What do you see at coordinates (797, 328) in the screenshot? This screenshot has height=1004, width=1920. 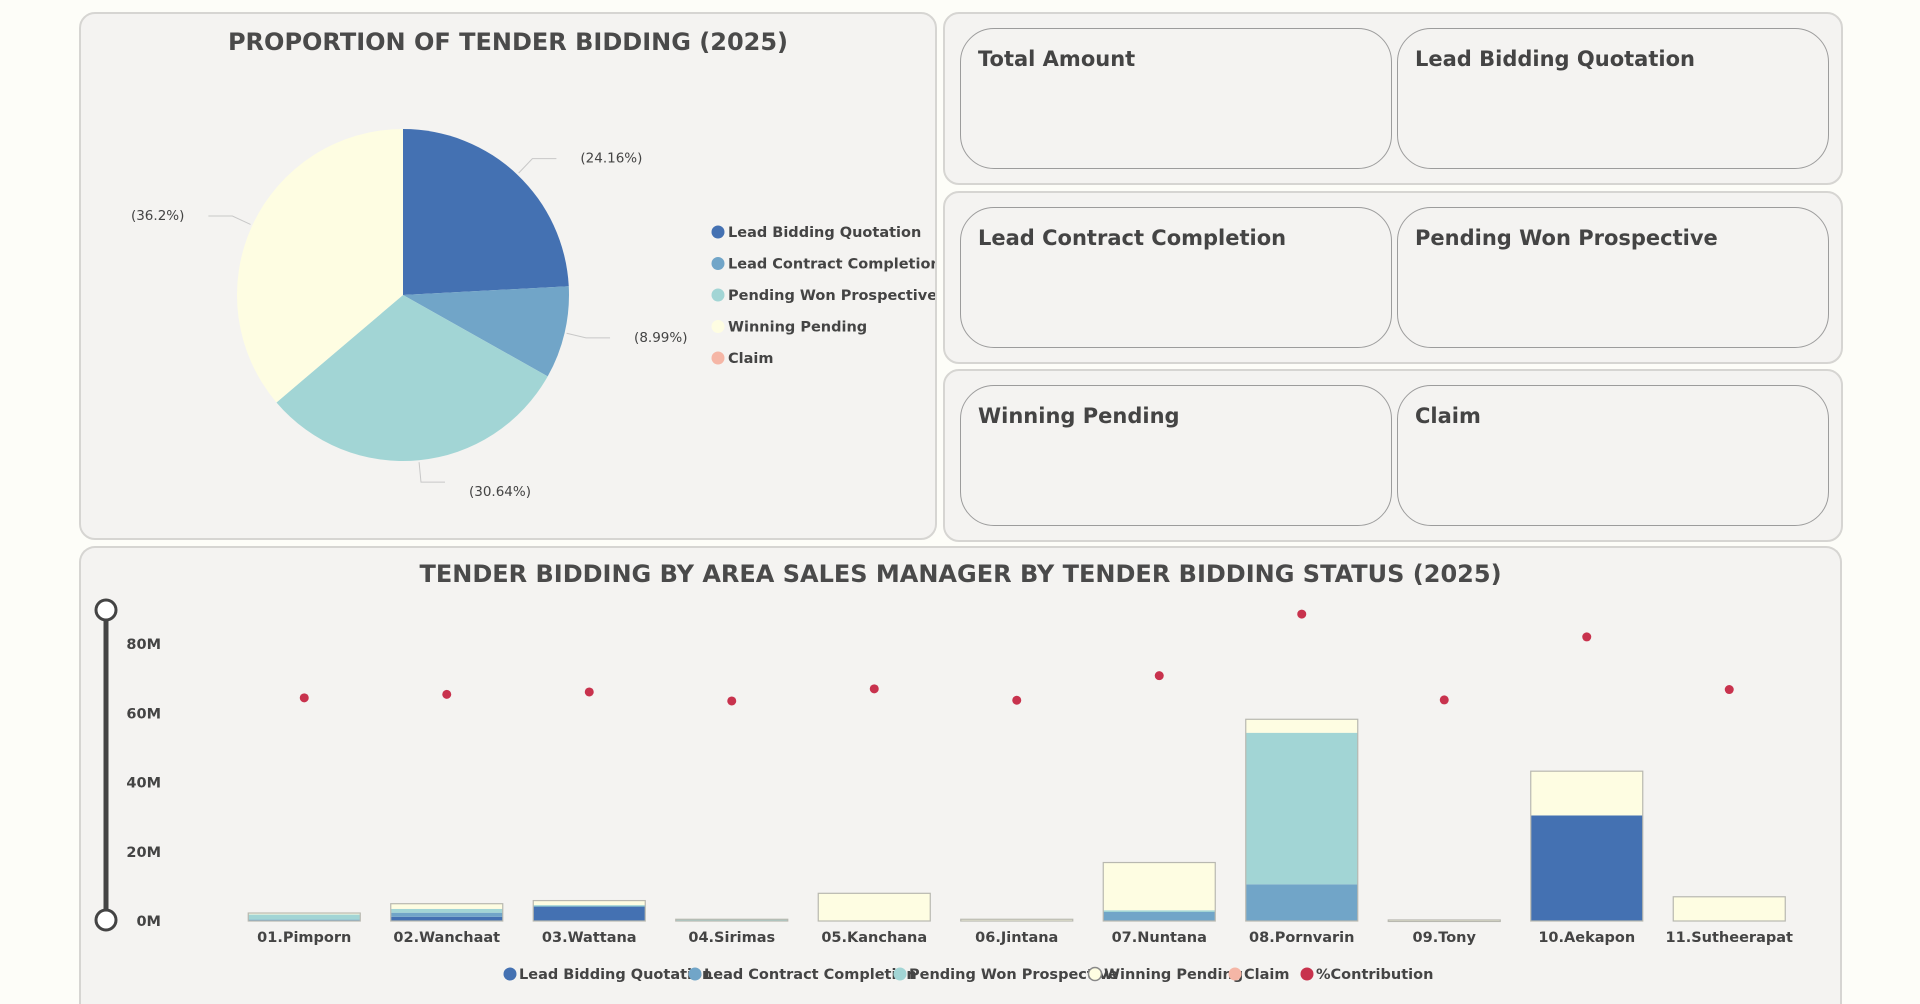 I see `pie-legend-label-winning-pending: Winning Pending` at bounding box center [797, 328].